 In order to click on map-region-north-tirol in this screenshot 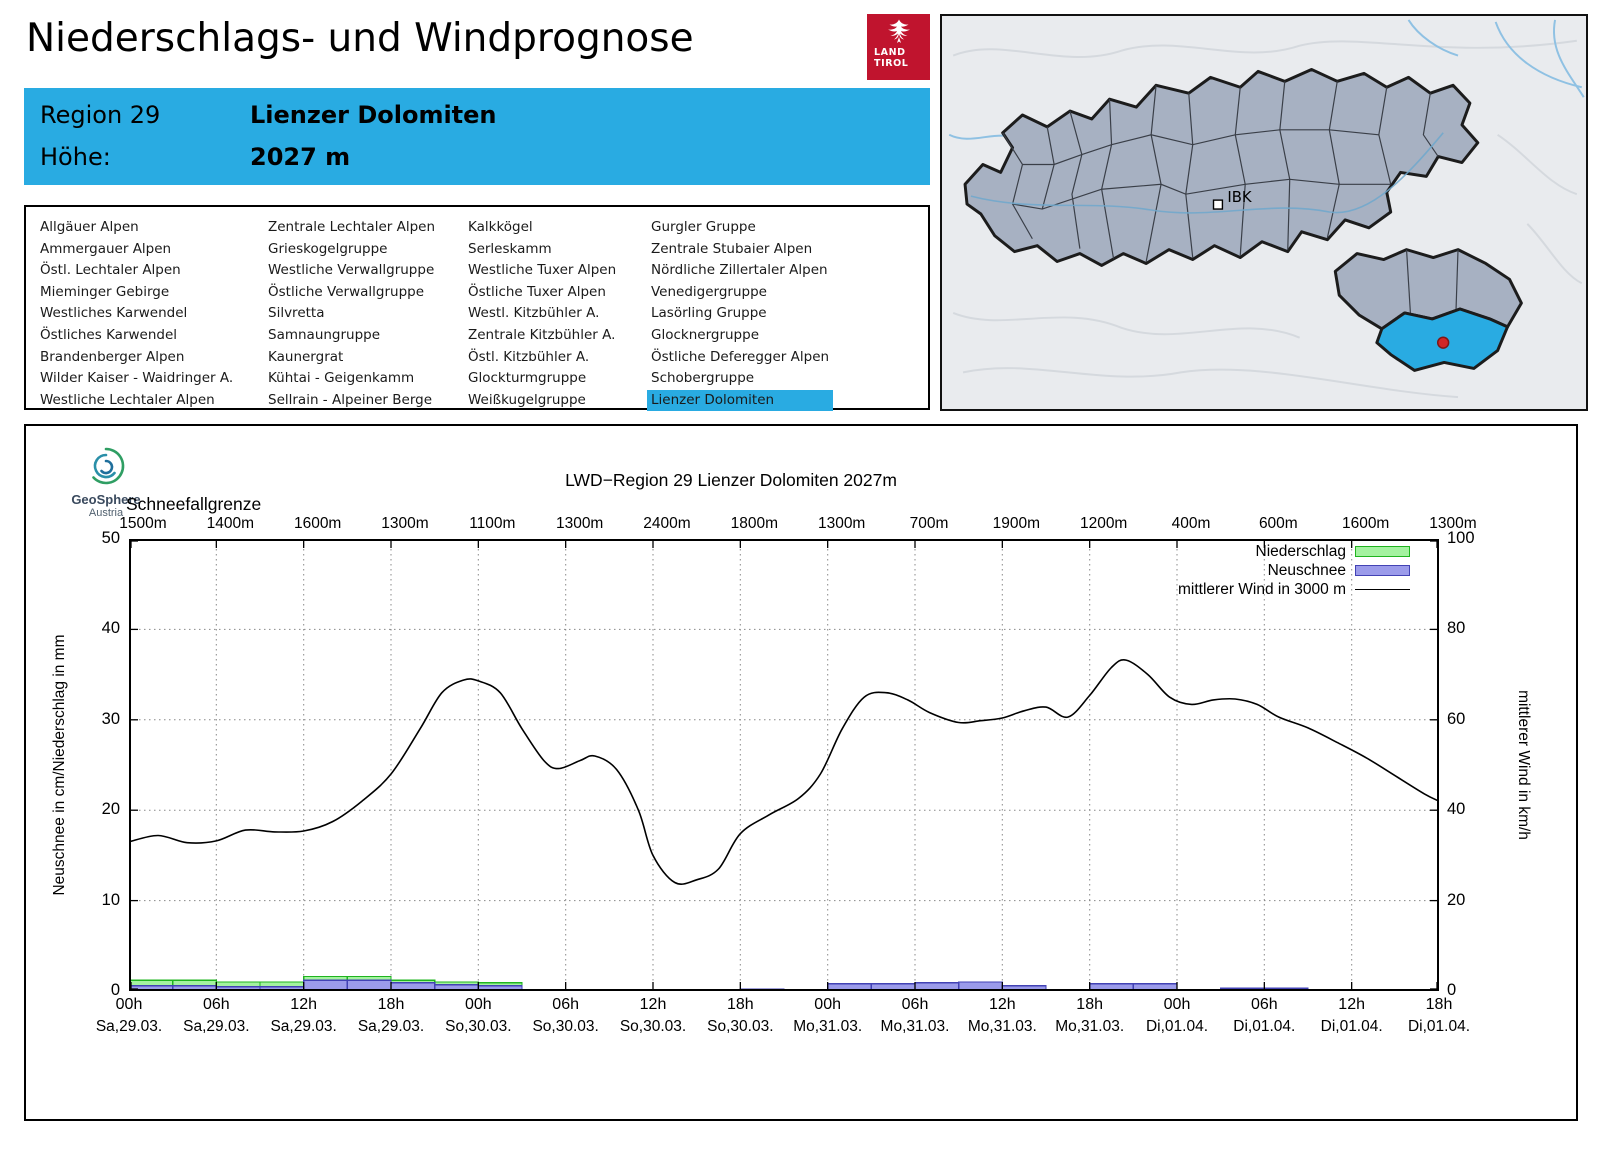, I will do `click(1221, 167)`.